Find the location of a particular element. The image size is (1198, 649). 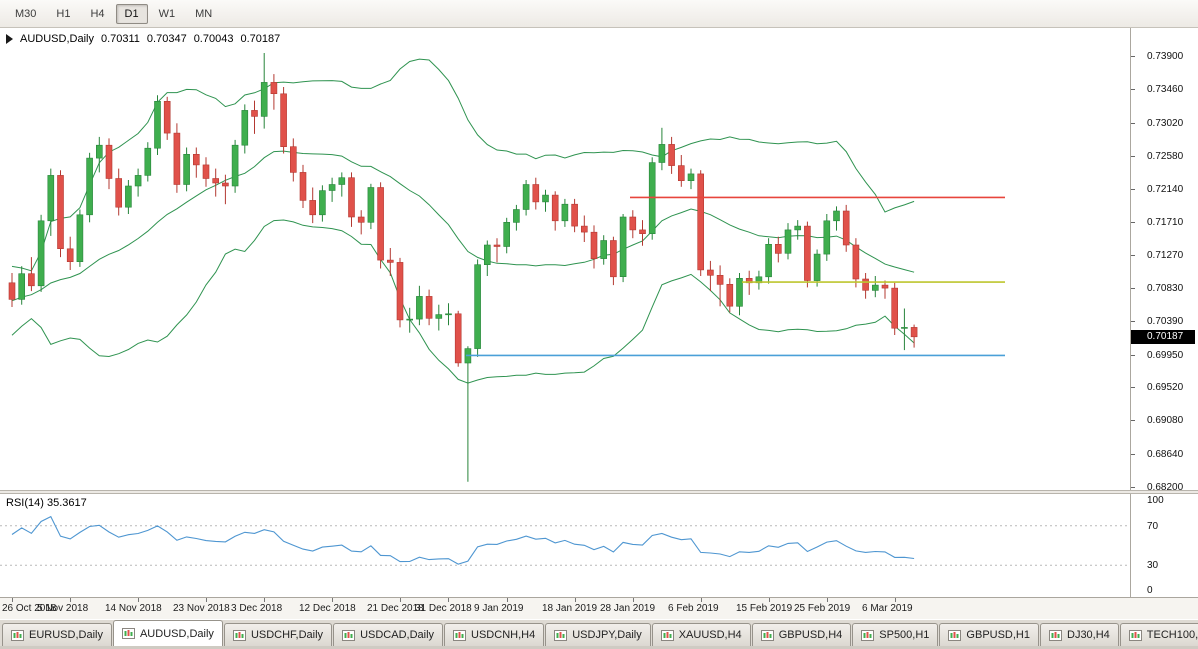

chart-low-value: 0.70043 is located at coordinates (213, 39).